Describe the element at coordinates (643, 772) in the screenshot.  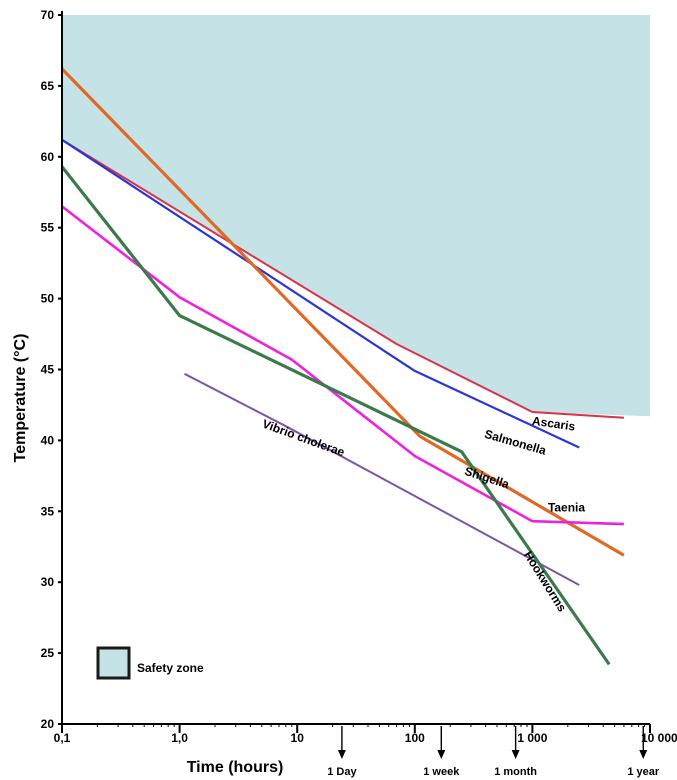
I see `time-marker-label-1-year: 1 year` at that location.